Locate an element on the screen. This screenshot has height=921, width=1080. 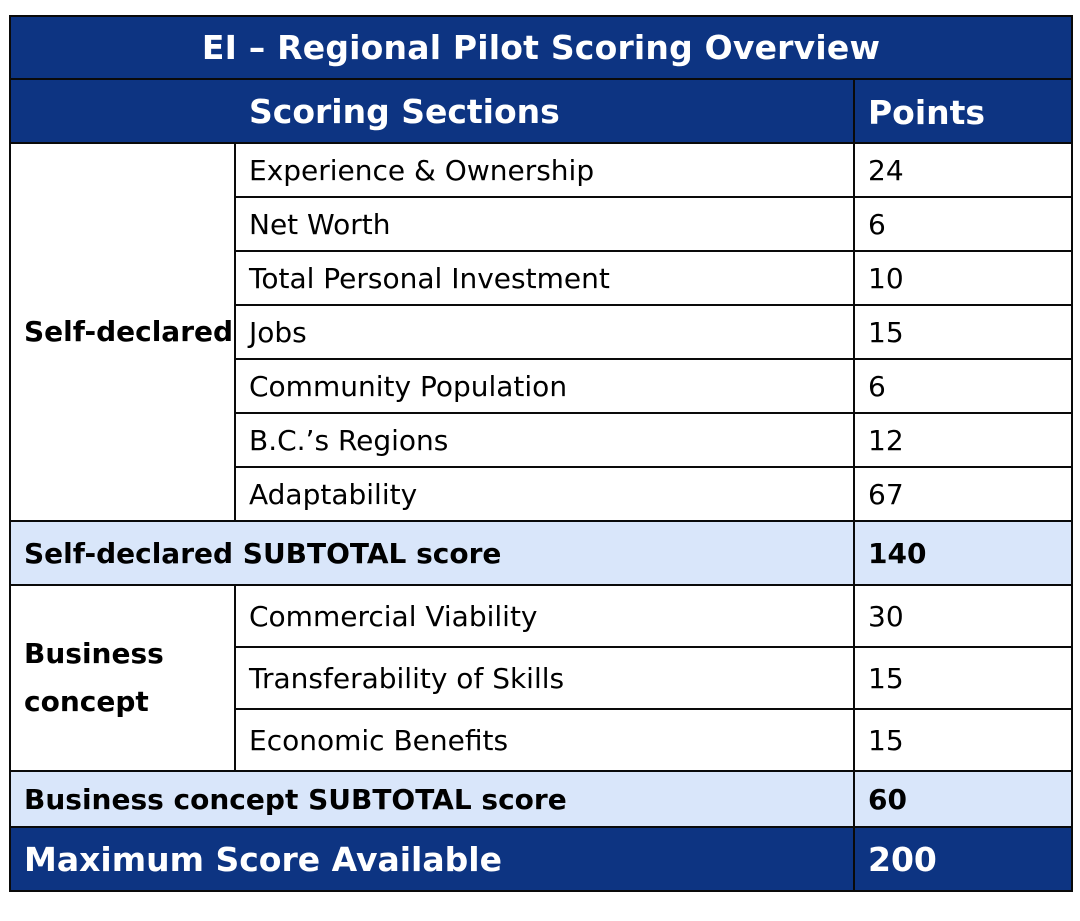
group-label-business-concept: Business concept is located at coordinates (122, 678).